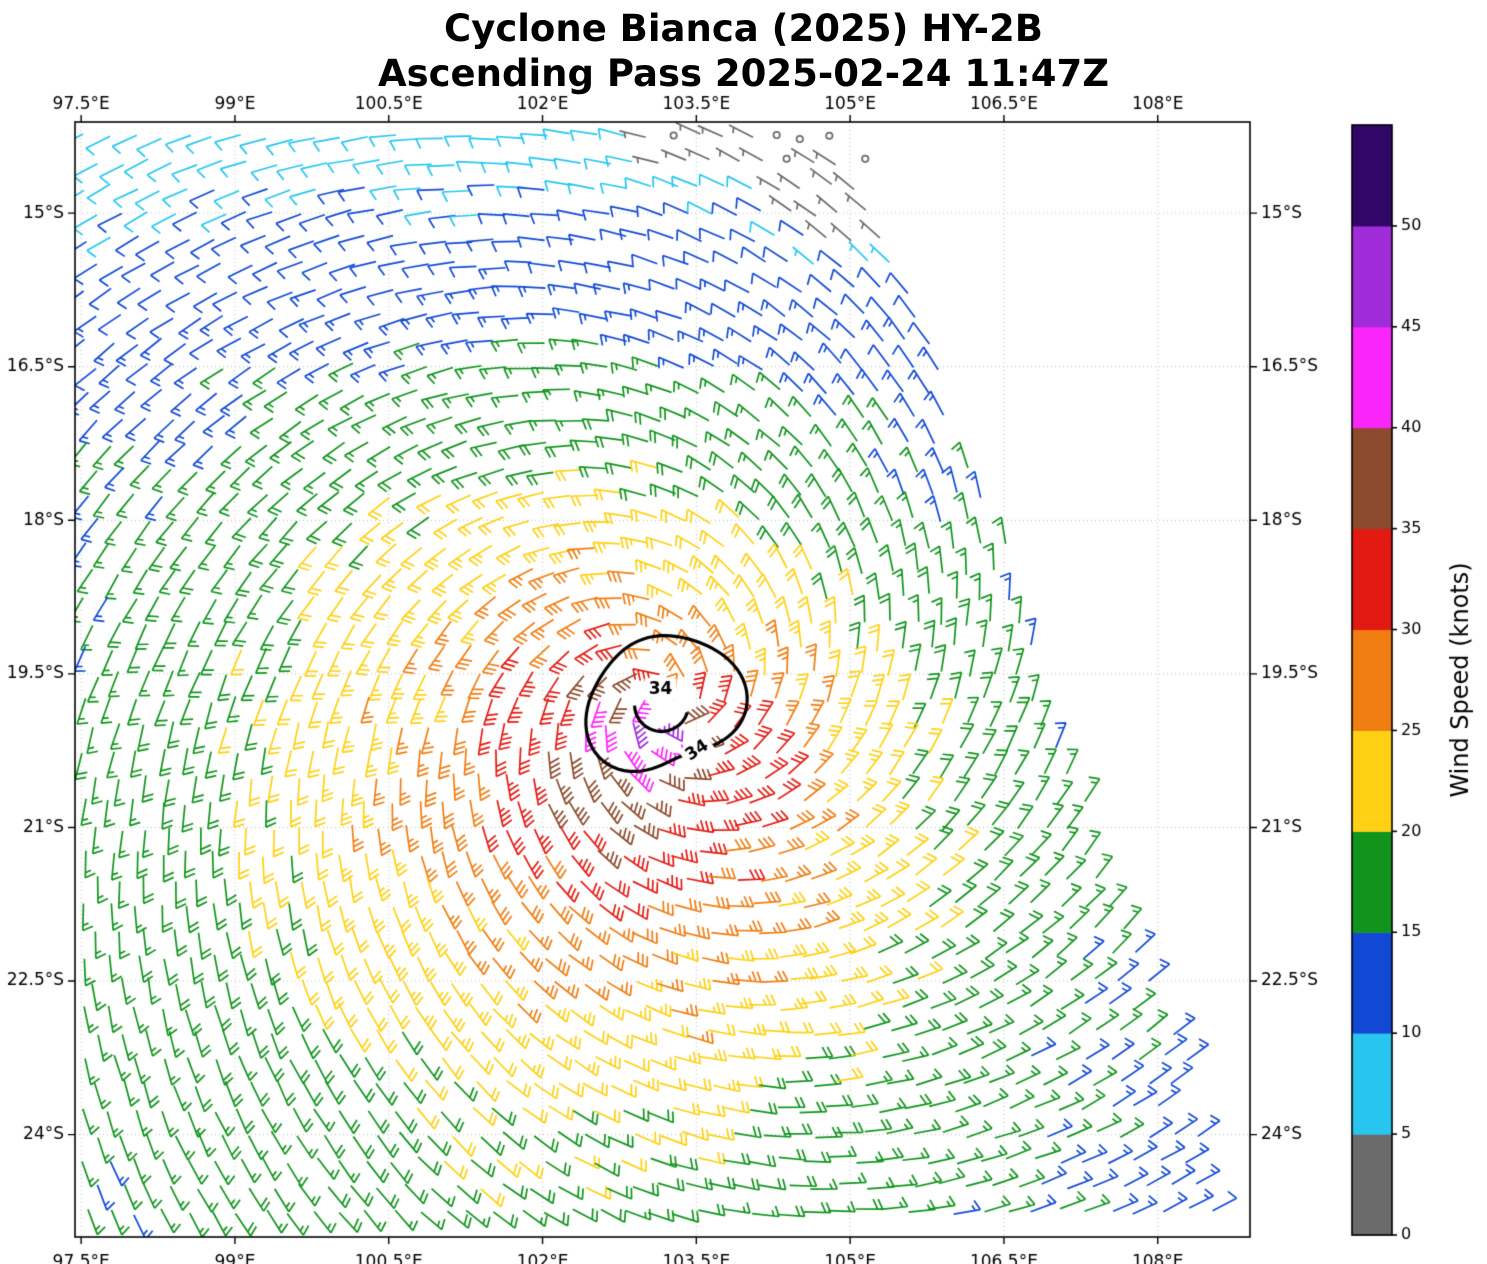 The image size is (1487, 1264). Describe the element at coordinates (743, 28) in the screenshot. I see `chart-title: Cyclone Bianca (2025) HY-2B` at that location.